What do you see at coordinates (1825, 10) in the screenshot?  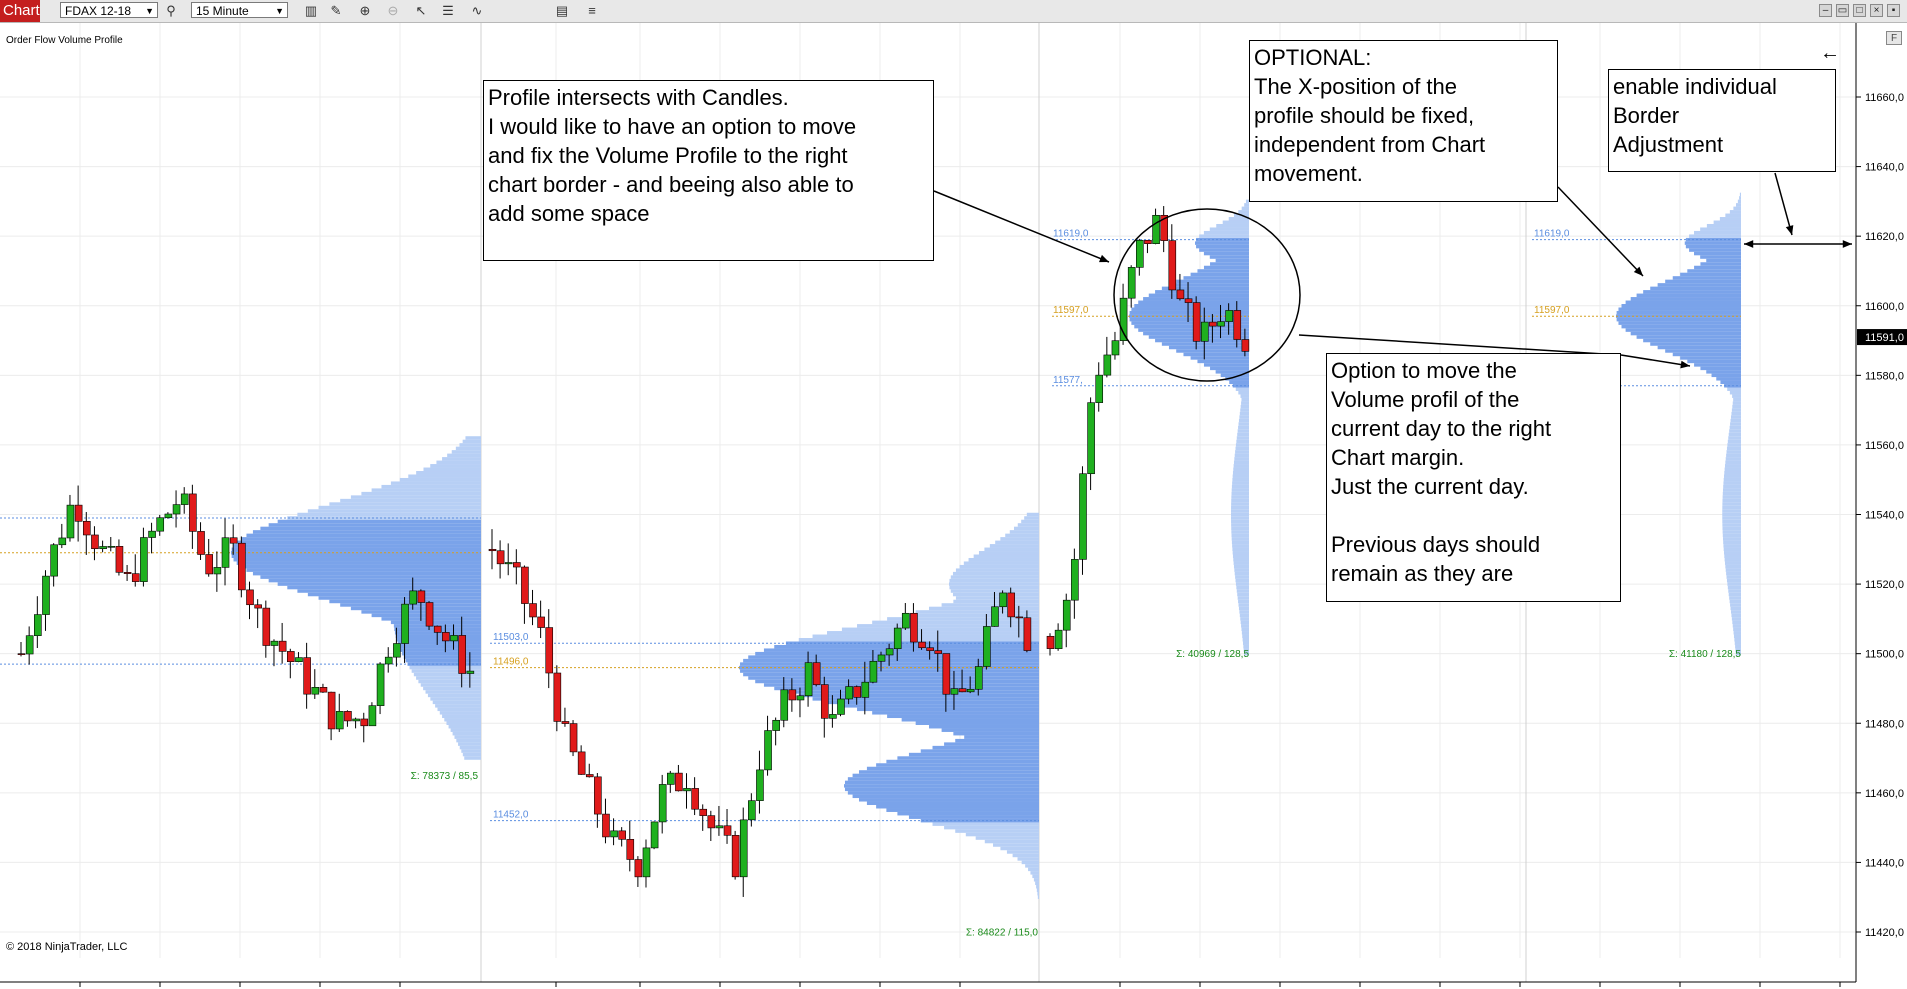 I see `minimize-button: –` at bounding box center [1825, 10].